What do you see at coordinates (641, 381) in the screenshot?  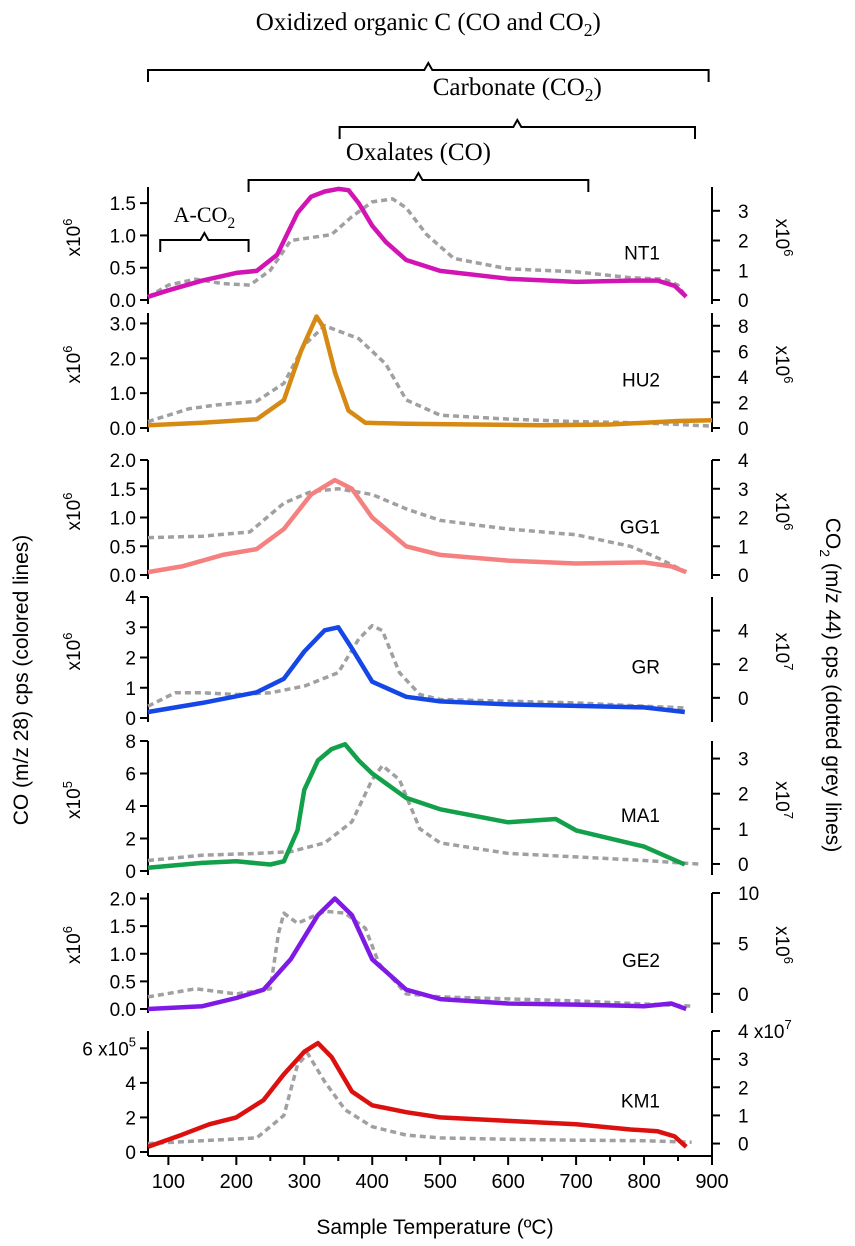 I see `sample-name: HU2` at bounding box center [641, 381].